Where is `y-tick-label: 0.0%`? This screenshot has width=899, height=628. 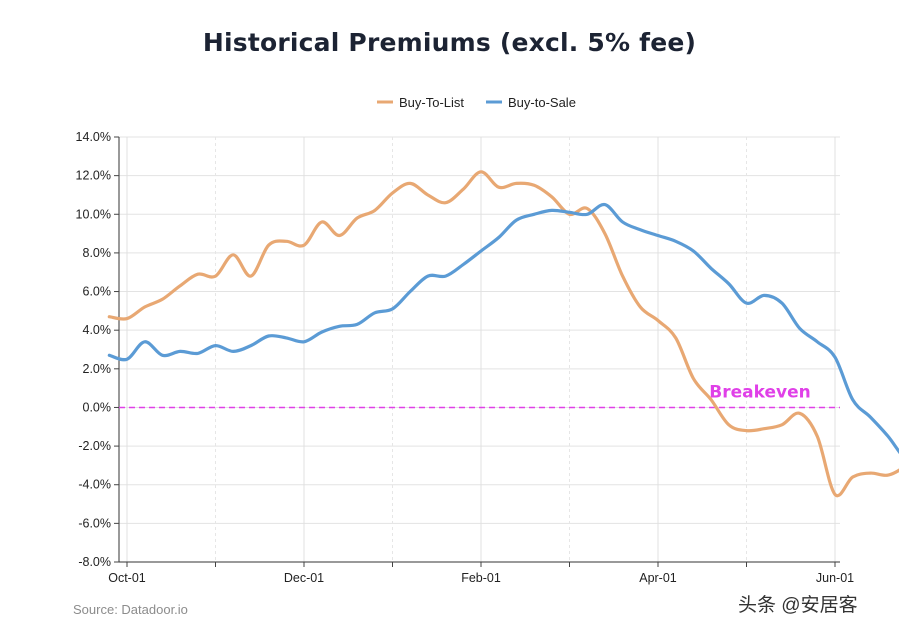
y-tick-label: 0.0% is located at coordinates (97, 407).